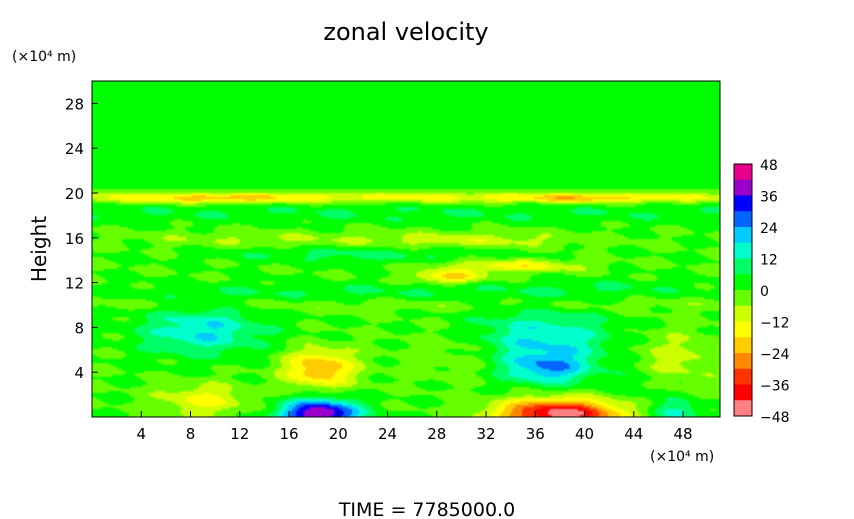 This screenshot has width=854, height=519. I want to click on y-tick-label: 24, so click(74, 149).